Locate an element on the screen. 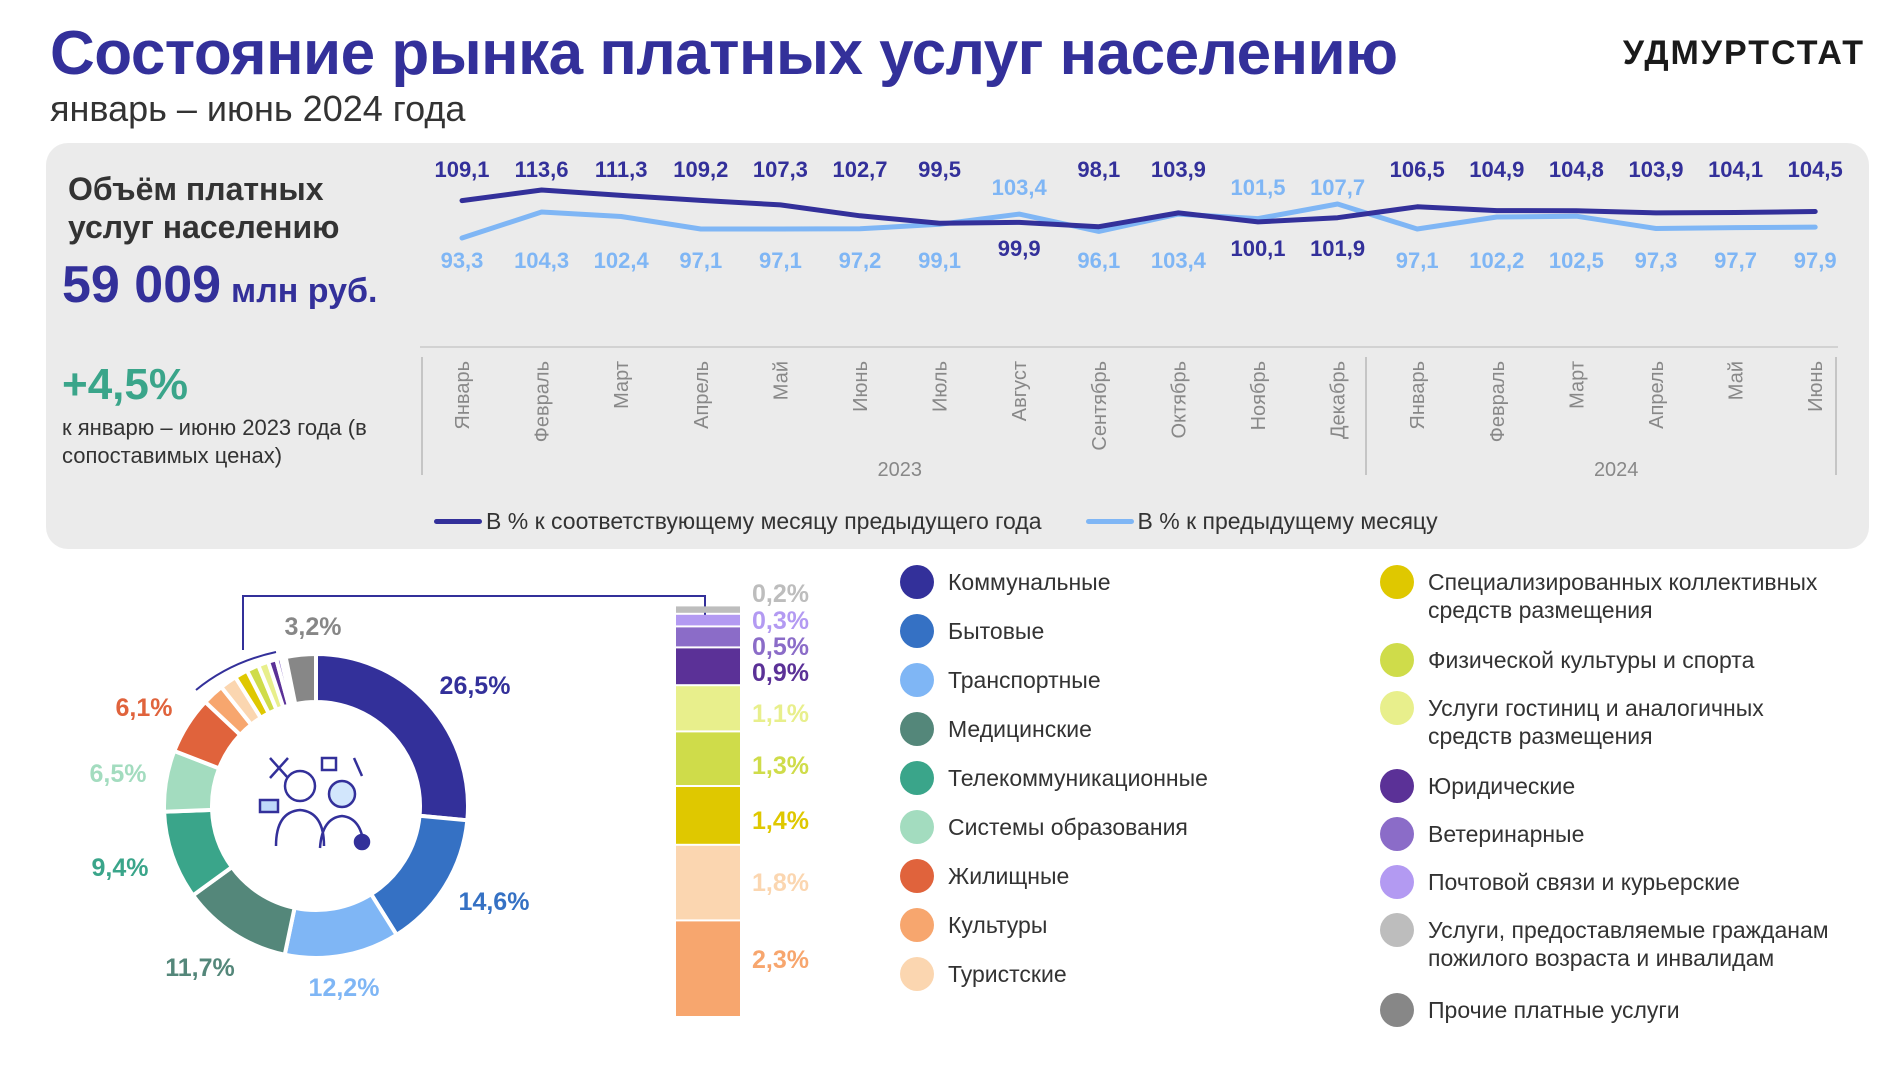 The image size is (1901, 1079). legend-category: Ветеринарные is located at coordinates (1615, 834).